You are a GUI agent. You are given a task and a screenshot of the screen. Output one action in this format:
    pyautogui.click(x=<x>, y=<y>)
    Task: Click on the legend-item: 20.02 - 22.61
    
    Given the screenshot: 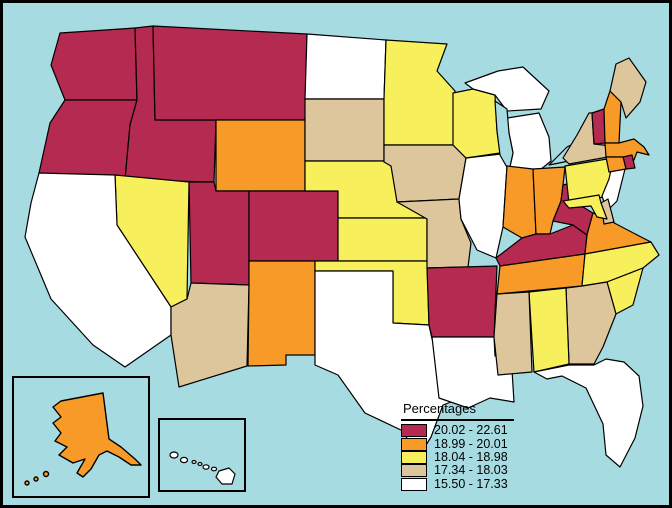 What is the action you would take?
    pyautogui.click(x=466, y=430)
    